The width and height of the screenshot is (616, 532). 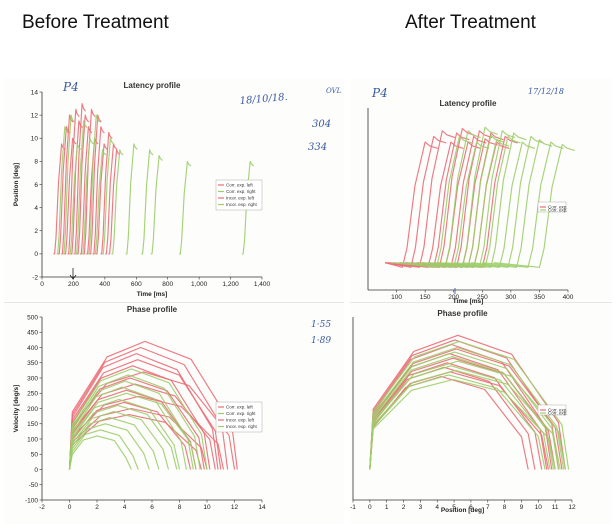 What do you see at coordinates (421, 507) in the screenshot?
I see `after-phase-xtick-label: 3` at bounding box center [421, 507].